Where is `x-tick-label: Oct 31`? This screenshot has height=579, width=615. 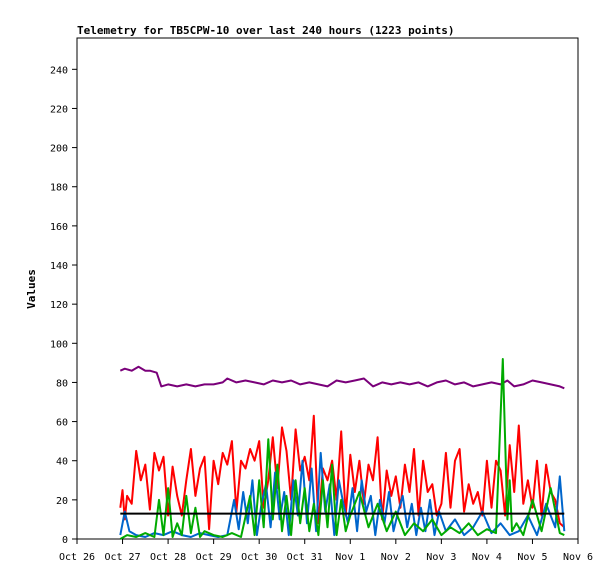
x-tick-label: Oct 31 is located at coordinates (305, 557).